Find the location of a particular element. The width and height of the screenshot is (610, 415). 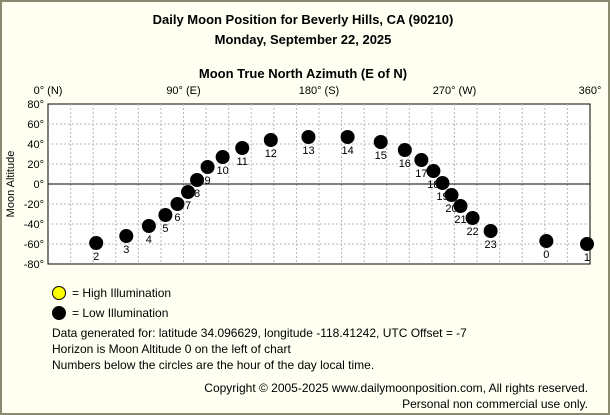

y-tick-label: -80° is located at coordinates (34, 265).